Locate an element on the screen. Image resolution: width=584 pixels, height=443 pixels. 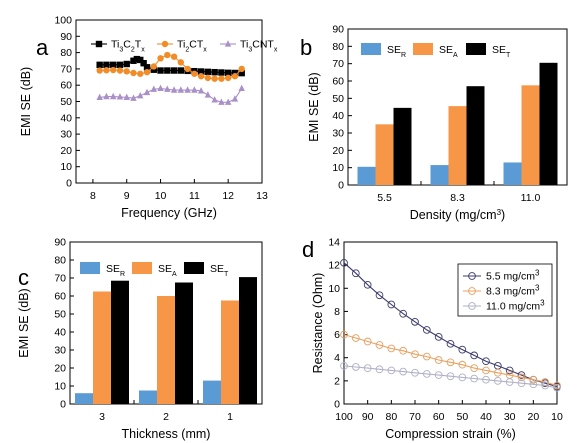
x-tick-label: 11 is located at coordinates (194, 196).